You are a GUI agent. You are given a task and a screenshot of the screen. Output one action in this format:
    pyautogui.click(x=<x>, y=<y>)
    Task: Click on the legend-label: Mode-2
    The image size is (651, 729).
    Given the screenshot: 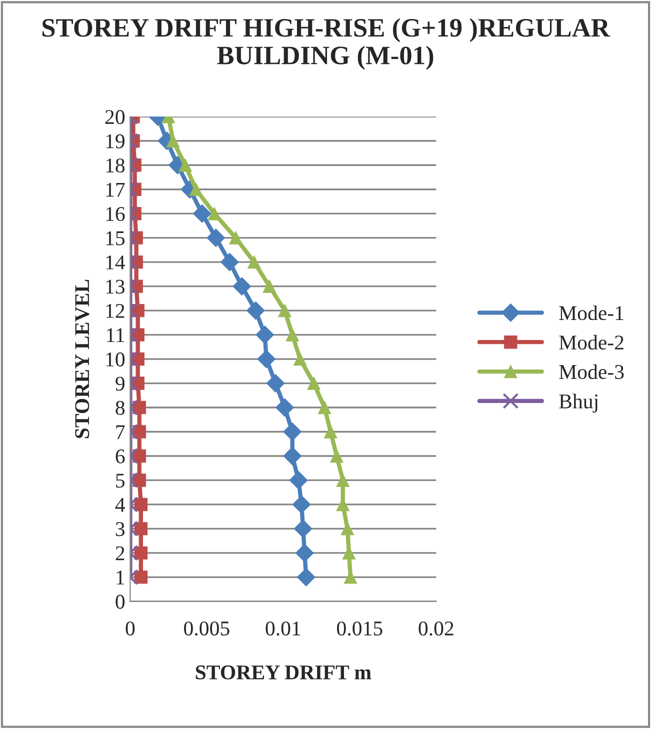 What is the action you would take?
    pyautogui.click(x=591, y=342)
    